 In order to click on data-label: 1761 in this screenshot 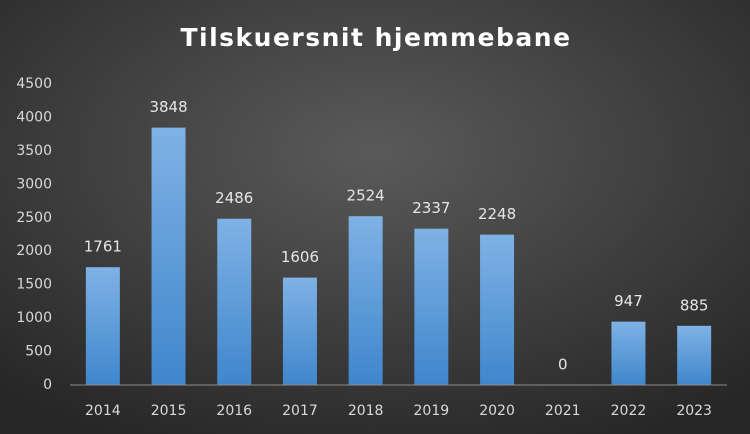, I will do `click(103, 247)`.